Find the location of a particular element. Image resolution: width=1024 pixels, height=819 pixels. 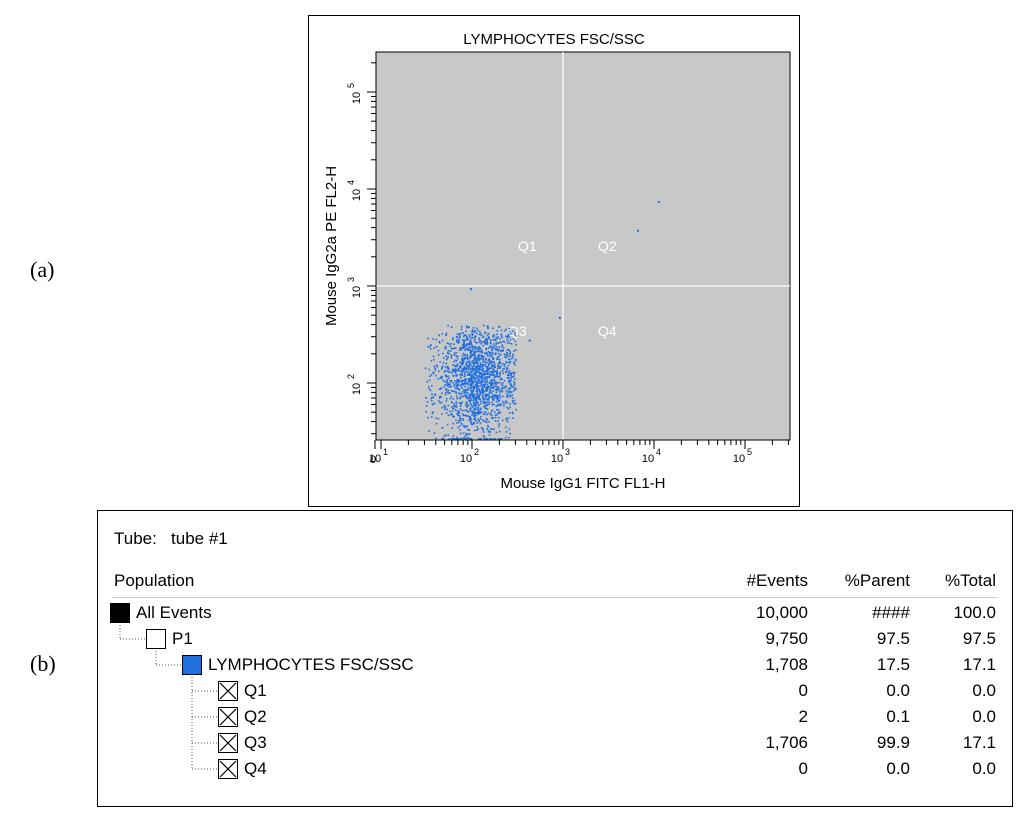

outlier-point is located at coordinates (559, 317).